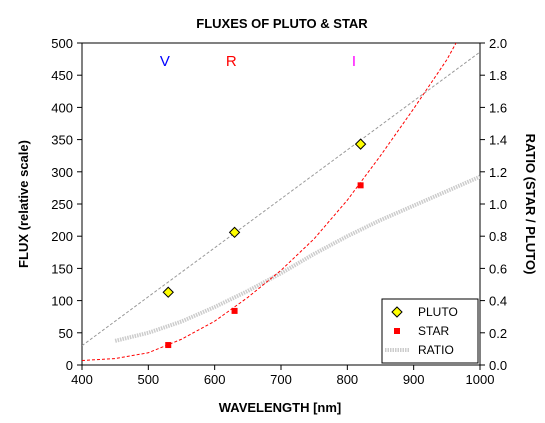  Describe the element at coordinates (62, 75) in the screenshot. I see `y-tick-label: 450` at that location.